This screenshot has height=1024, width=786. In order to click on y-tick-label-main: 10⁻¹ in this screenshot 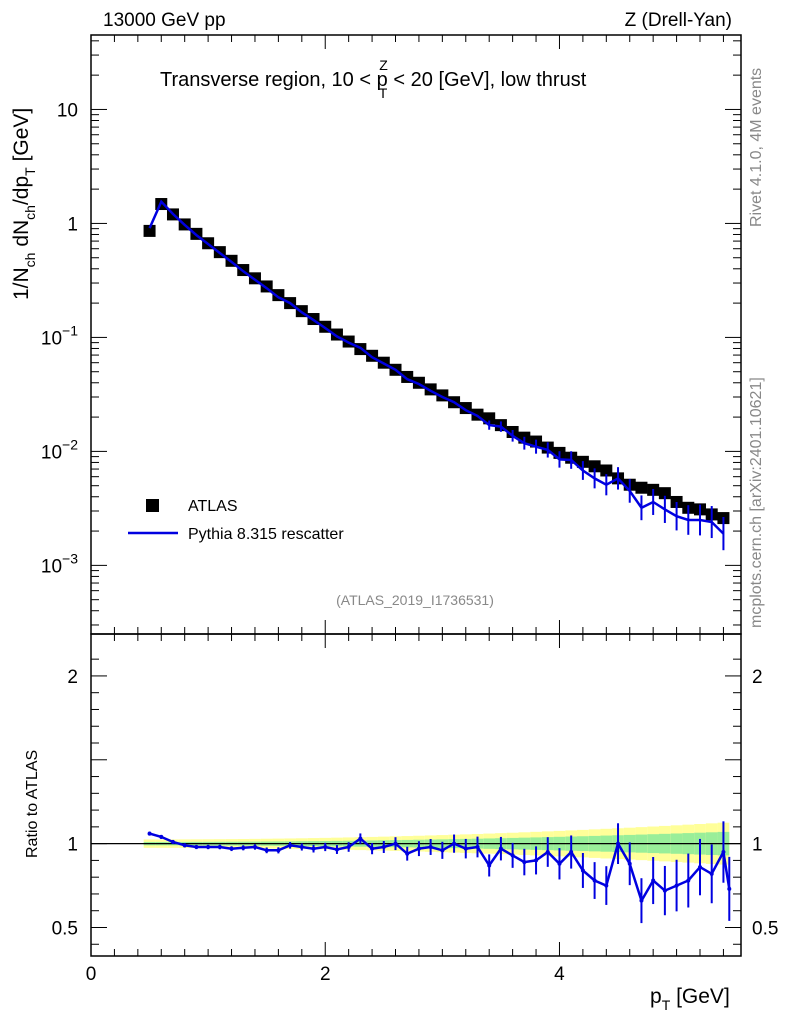, I will do `click(59, 335)`.